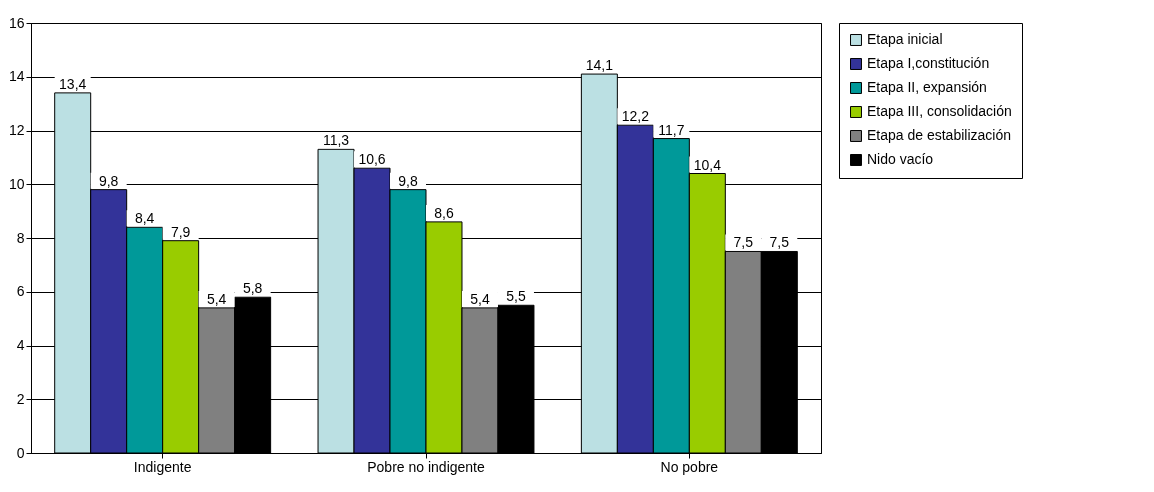  I want to click on data-label: 8,4, so click(144, 218).